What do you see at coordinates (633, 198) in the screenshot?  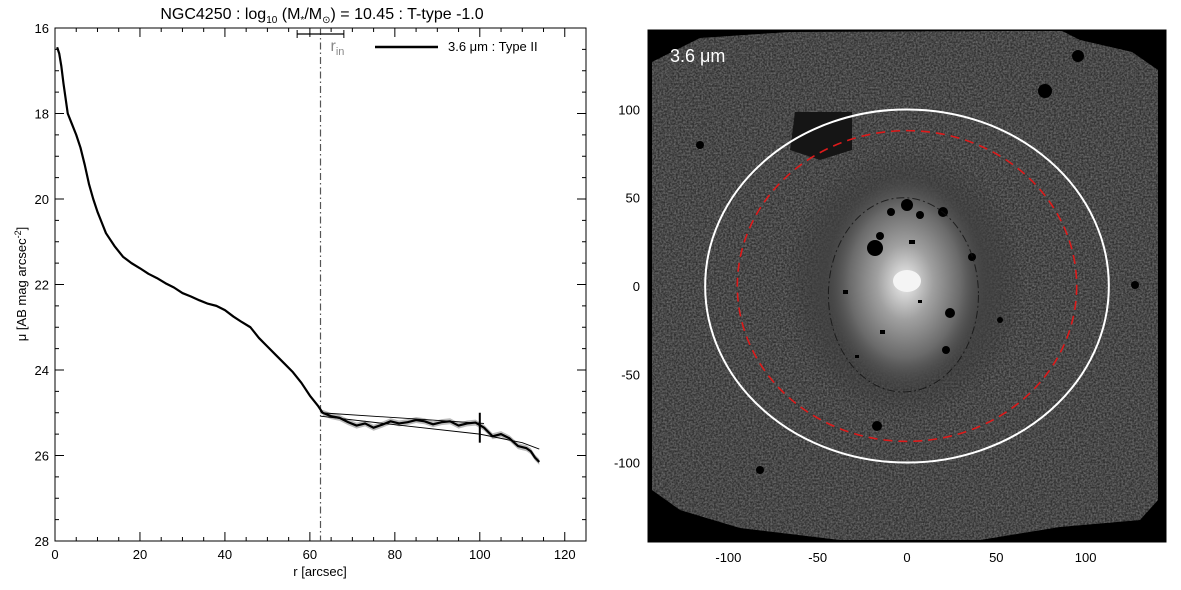 I see `image-y-tick-label: 50` at bounding box center [633, 198].